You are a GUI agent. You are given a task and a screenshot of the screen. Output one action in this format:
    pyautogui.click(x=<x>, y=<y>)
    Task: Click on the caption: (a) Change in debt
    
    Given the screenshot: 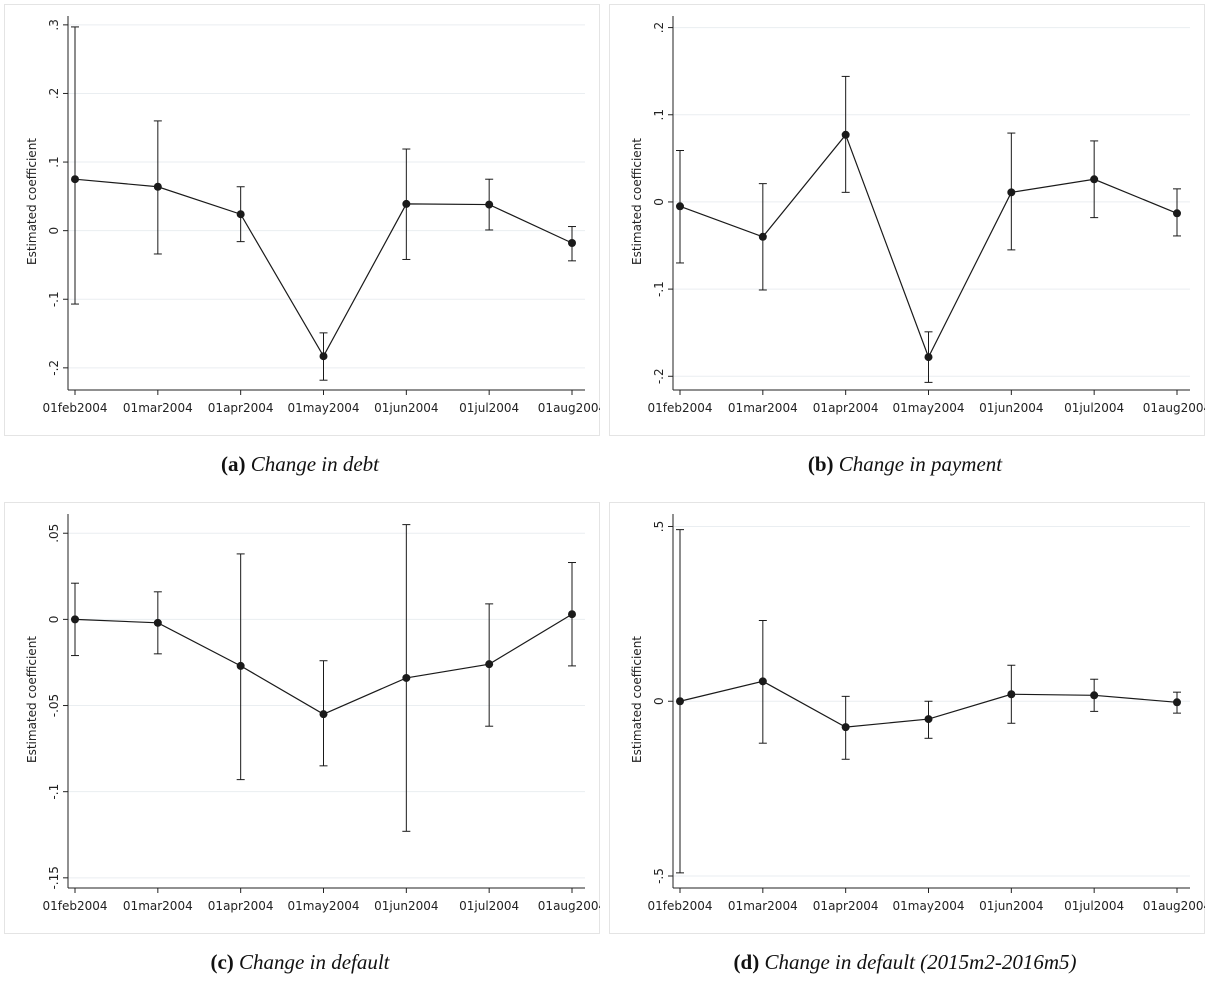 What is the action you would take?
    pyautogui.click(x=300, y=464)
    